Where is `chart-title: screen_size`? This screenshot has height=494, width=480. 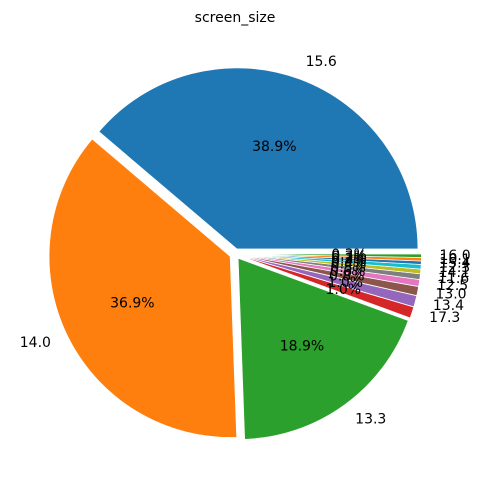 chart-title: screen_size is located at coordinates (235, 18).